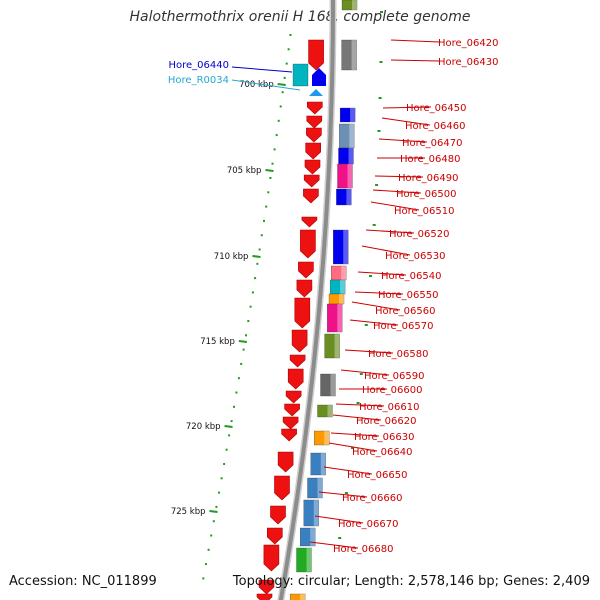 Image resolution: width=600 pixels, height=600 pixels. I want to click on gene-label: Hore_06590, so click(394, 376).